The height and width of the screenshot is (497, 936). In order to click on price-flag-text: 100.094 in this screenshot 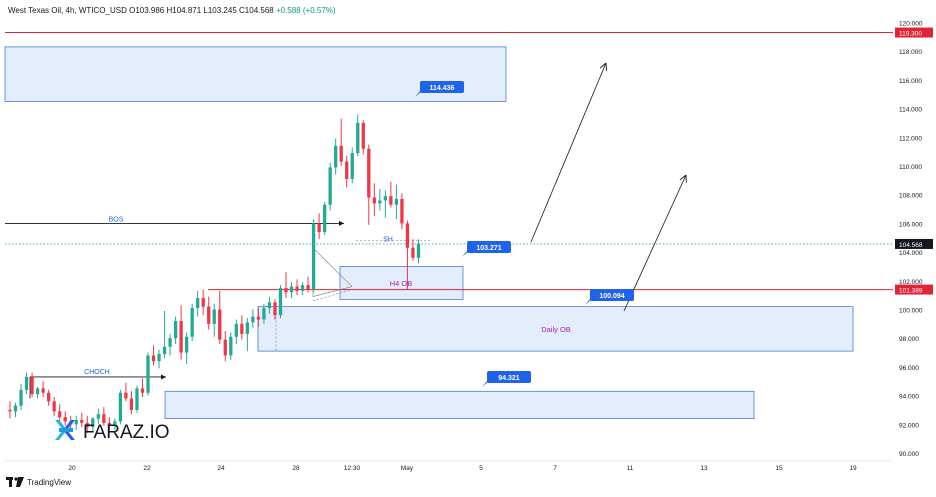, I will do `click(611, 296)`.